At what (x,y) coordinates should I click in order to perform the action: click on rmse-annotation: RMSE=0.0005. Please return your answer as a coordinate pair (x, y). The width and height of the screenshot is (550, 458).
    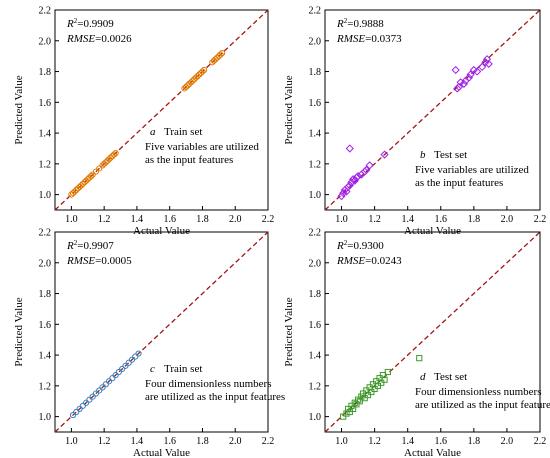
    Looking at the image, I should click on (99, 261).